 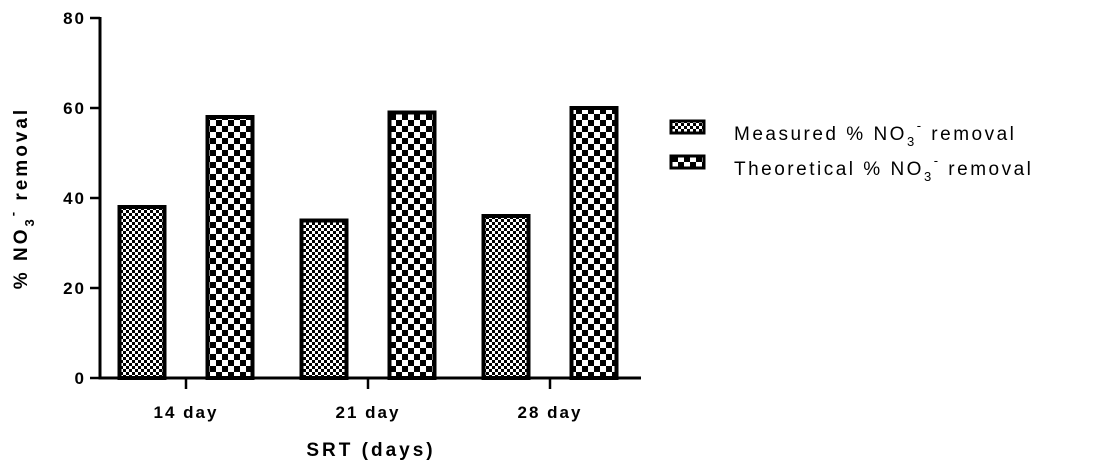 I want to click on legend-label: Measured % NO3- removal, so click(x=875, y=133).